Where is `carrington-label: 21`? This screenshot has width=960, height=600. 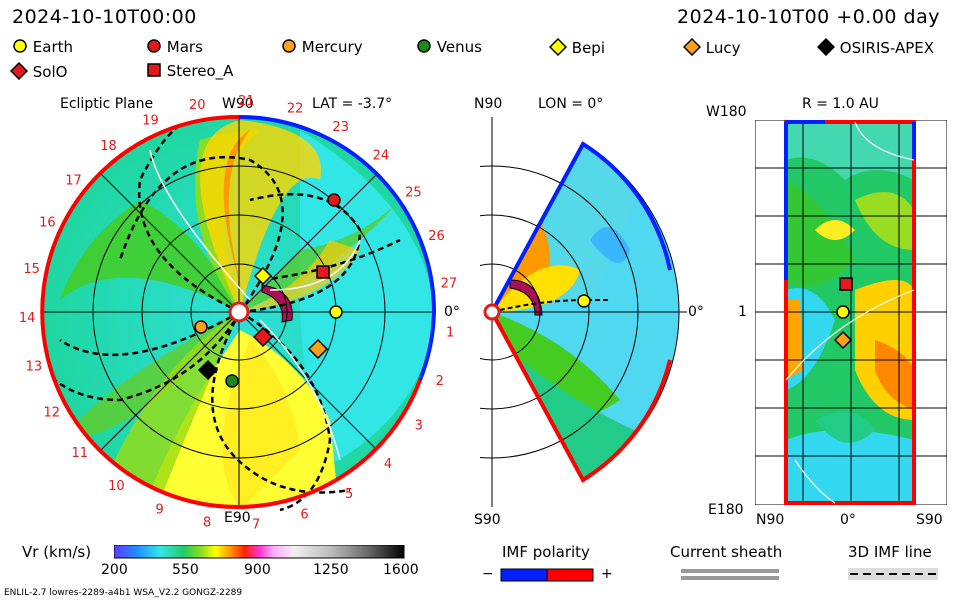 carrington-label: 21 is located at coordinates (246, 101).